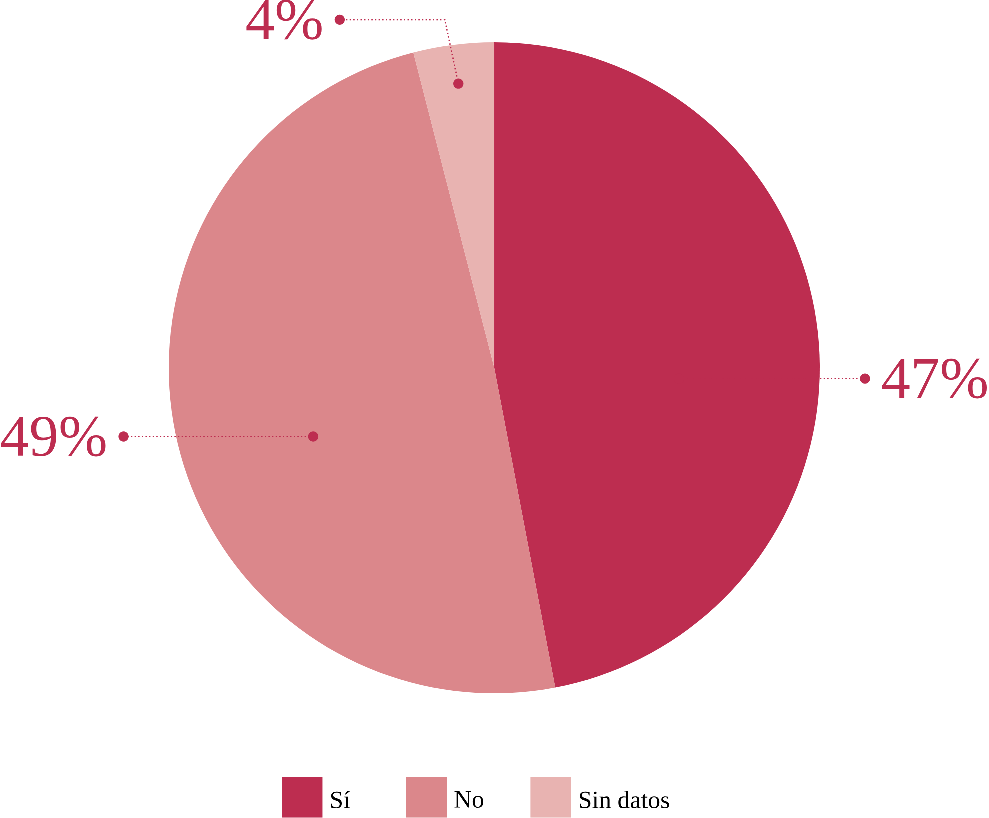  Describe the element at coordinates (935, 378) in the screenshot. I see `data-label: 47%` at that location.